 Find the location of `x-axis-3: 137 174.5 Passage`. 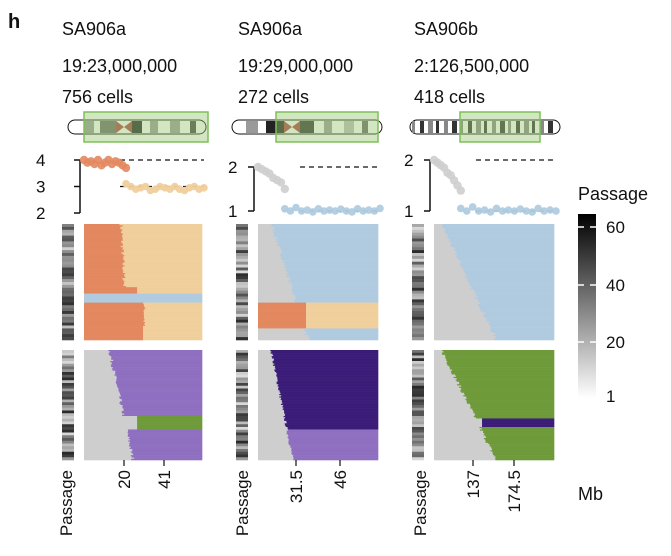

x-axis-3: 137 174.5 Passage is located at coordinates (467, 498).